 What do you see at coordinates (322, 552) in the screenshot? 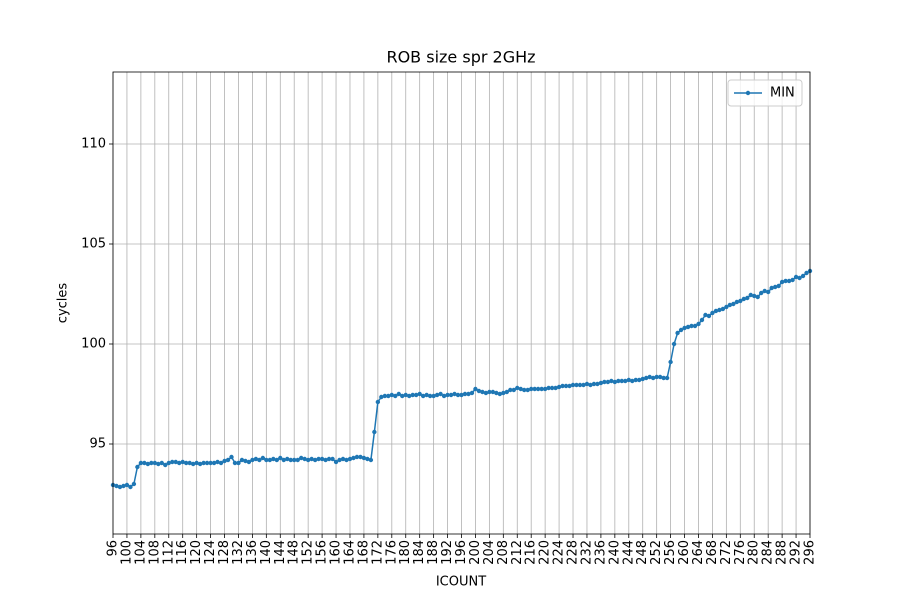
I see `x-tick-label: 156` at bounding box center [322, 552].